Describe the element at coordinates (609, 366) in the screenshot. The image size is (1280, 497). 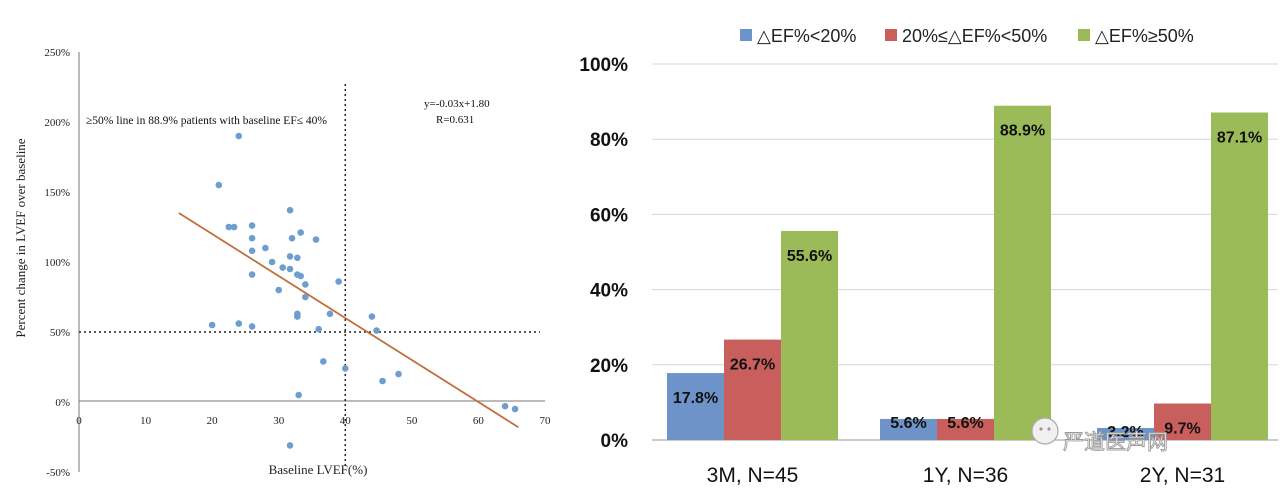
I see `y-tick-label: 20%` at that location.